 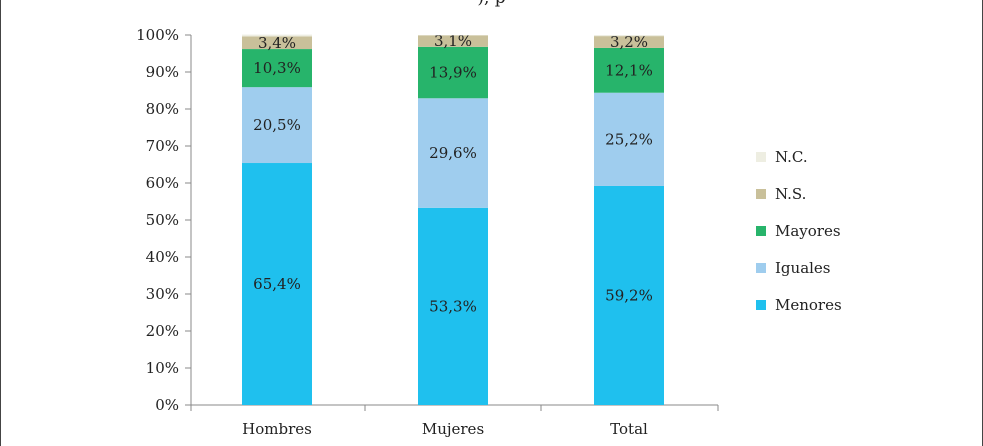 I want to click on y-tick-label: 20%, so click(x=162, y=331).